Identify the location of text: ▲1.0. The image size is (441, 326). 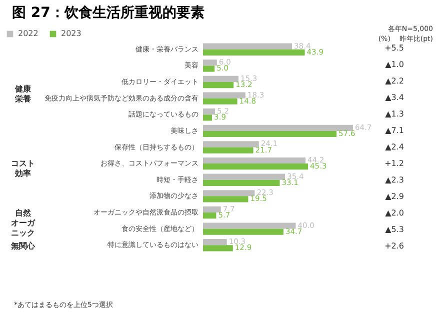
(394, 64).